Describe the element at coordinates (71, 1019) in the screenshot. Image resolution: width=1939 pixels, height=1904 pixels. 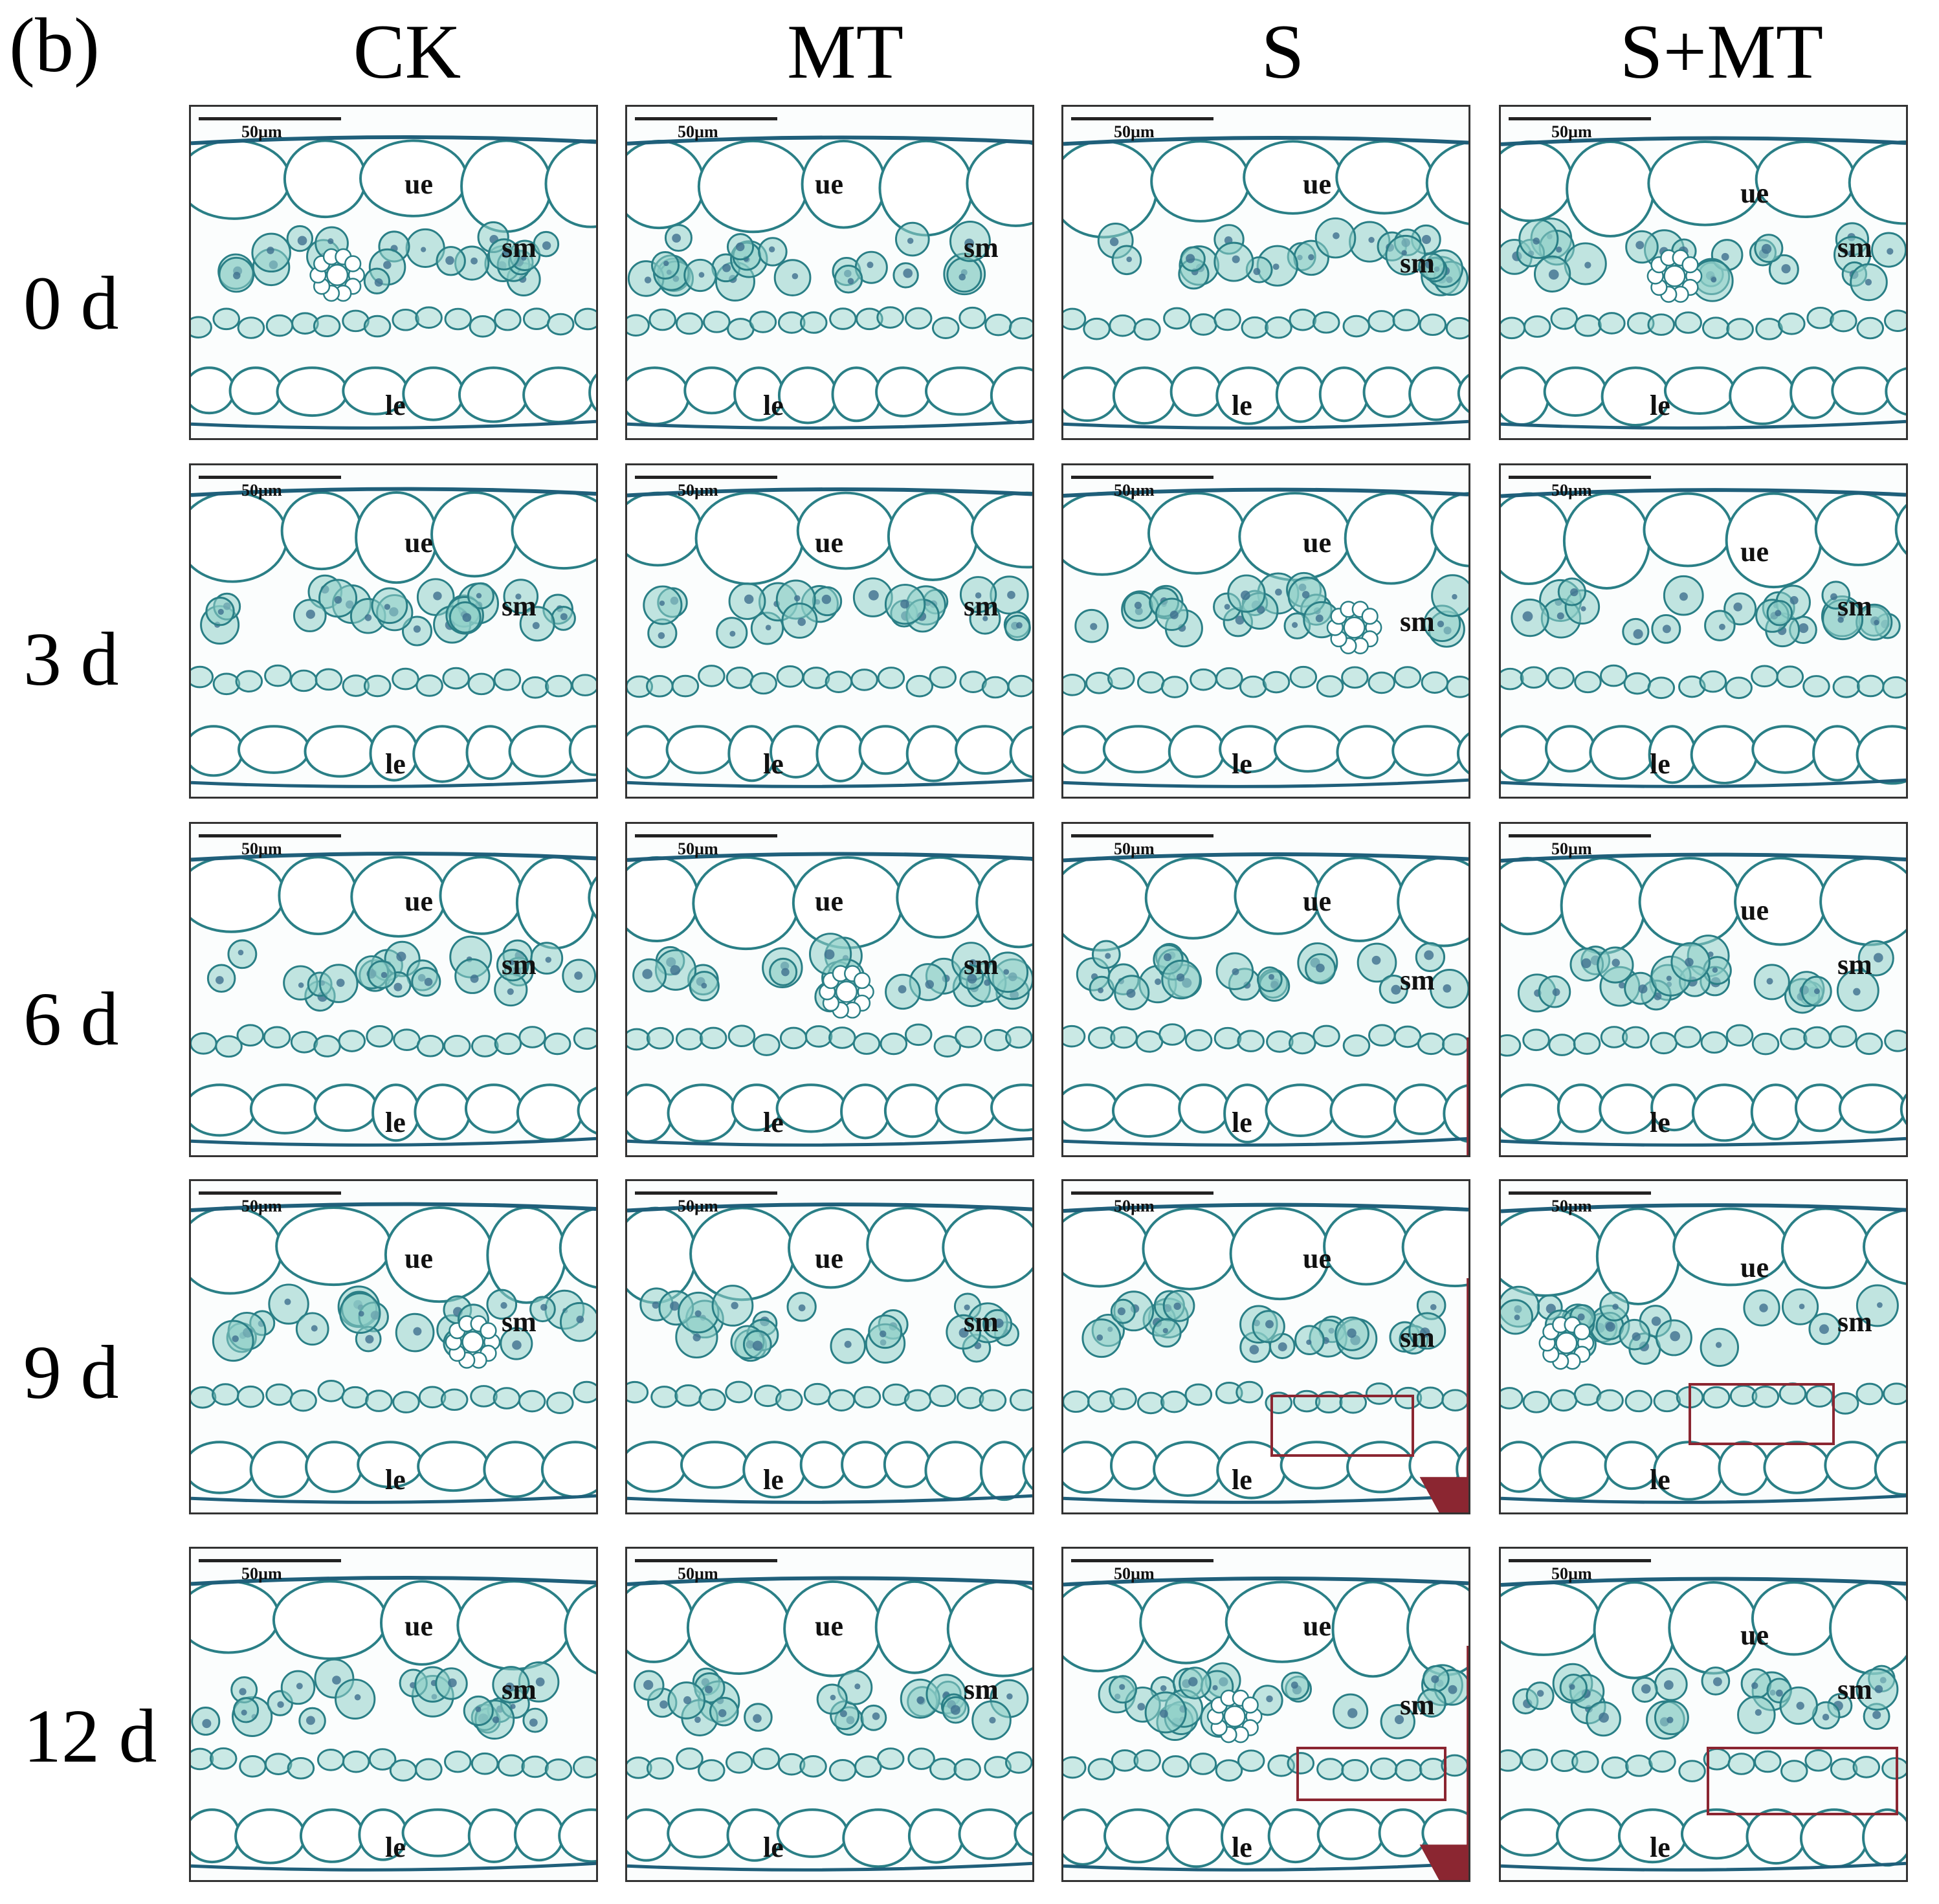
I see `row-label-6d: 6 d` at that location.